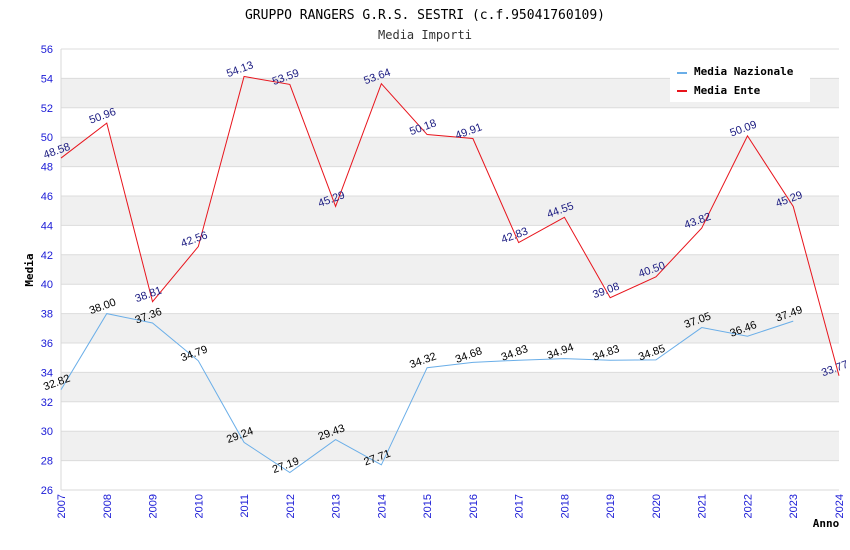 The width and height of the screenshot is (850, 550). I want to click on y-tick-label: 44, so click(47, 226).